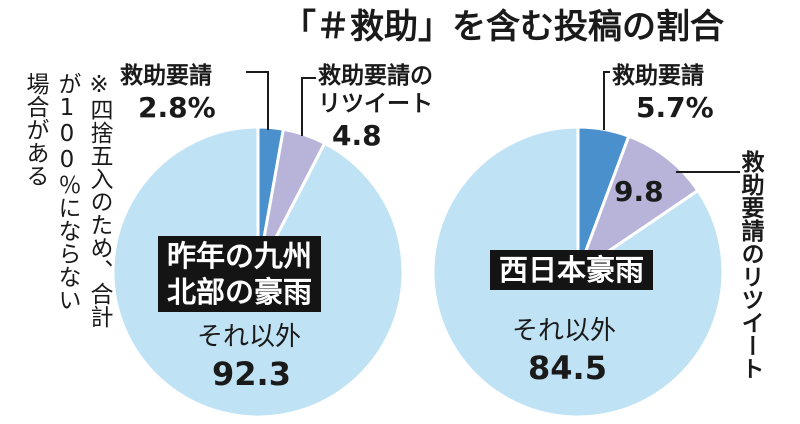 The image size is (800, 424). I want to click on leader-lines, so click(493, 122).